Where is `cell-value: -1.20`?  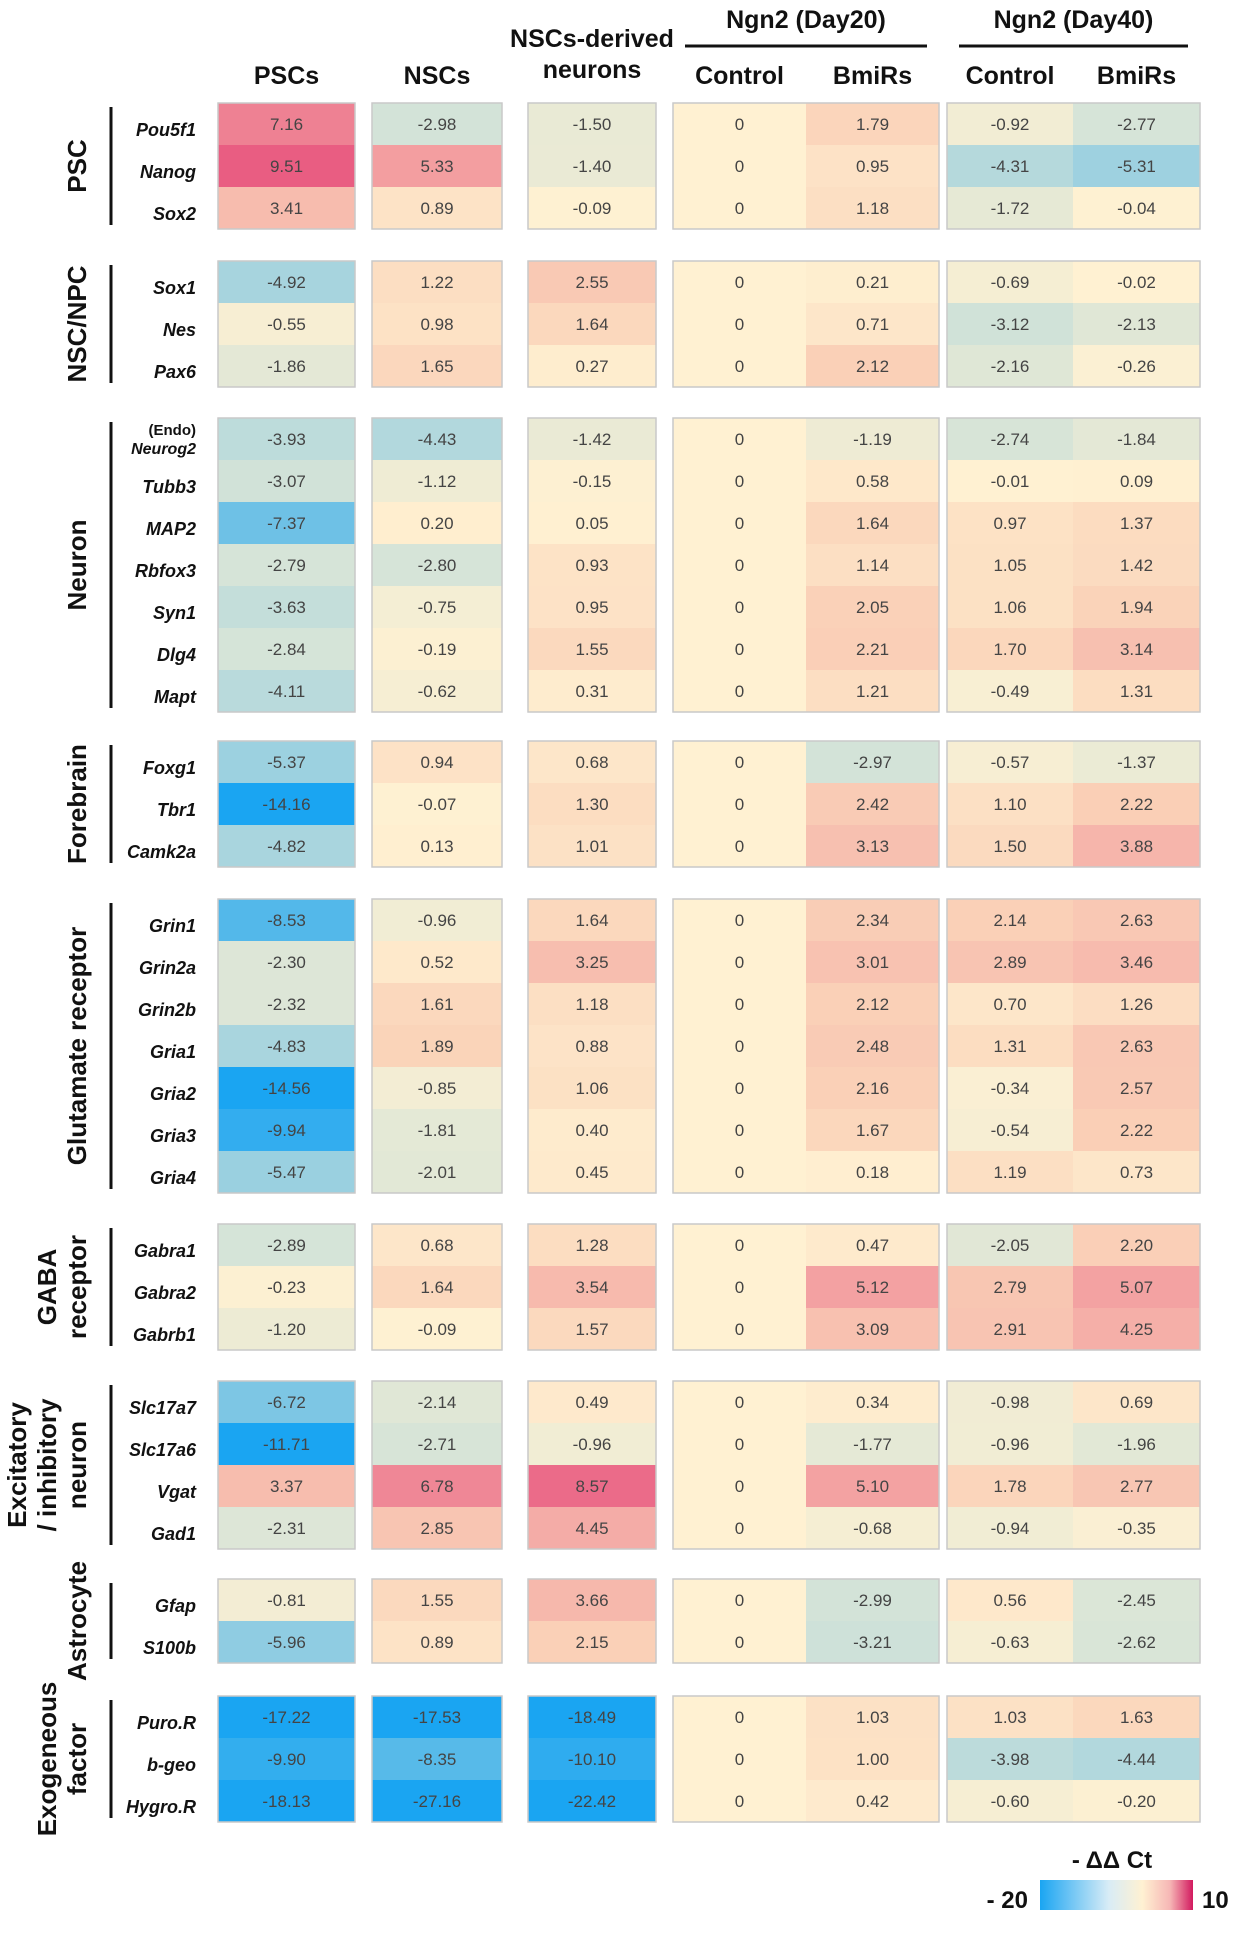
cell-value: -1.20 is located at coordinates (286, 1329).